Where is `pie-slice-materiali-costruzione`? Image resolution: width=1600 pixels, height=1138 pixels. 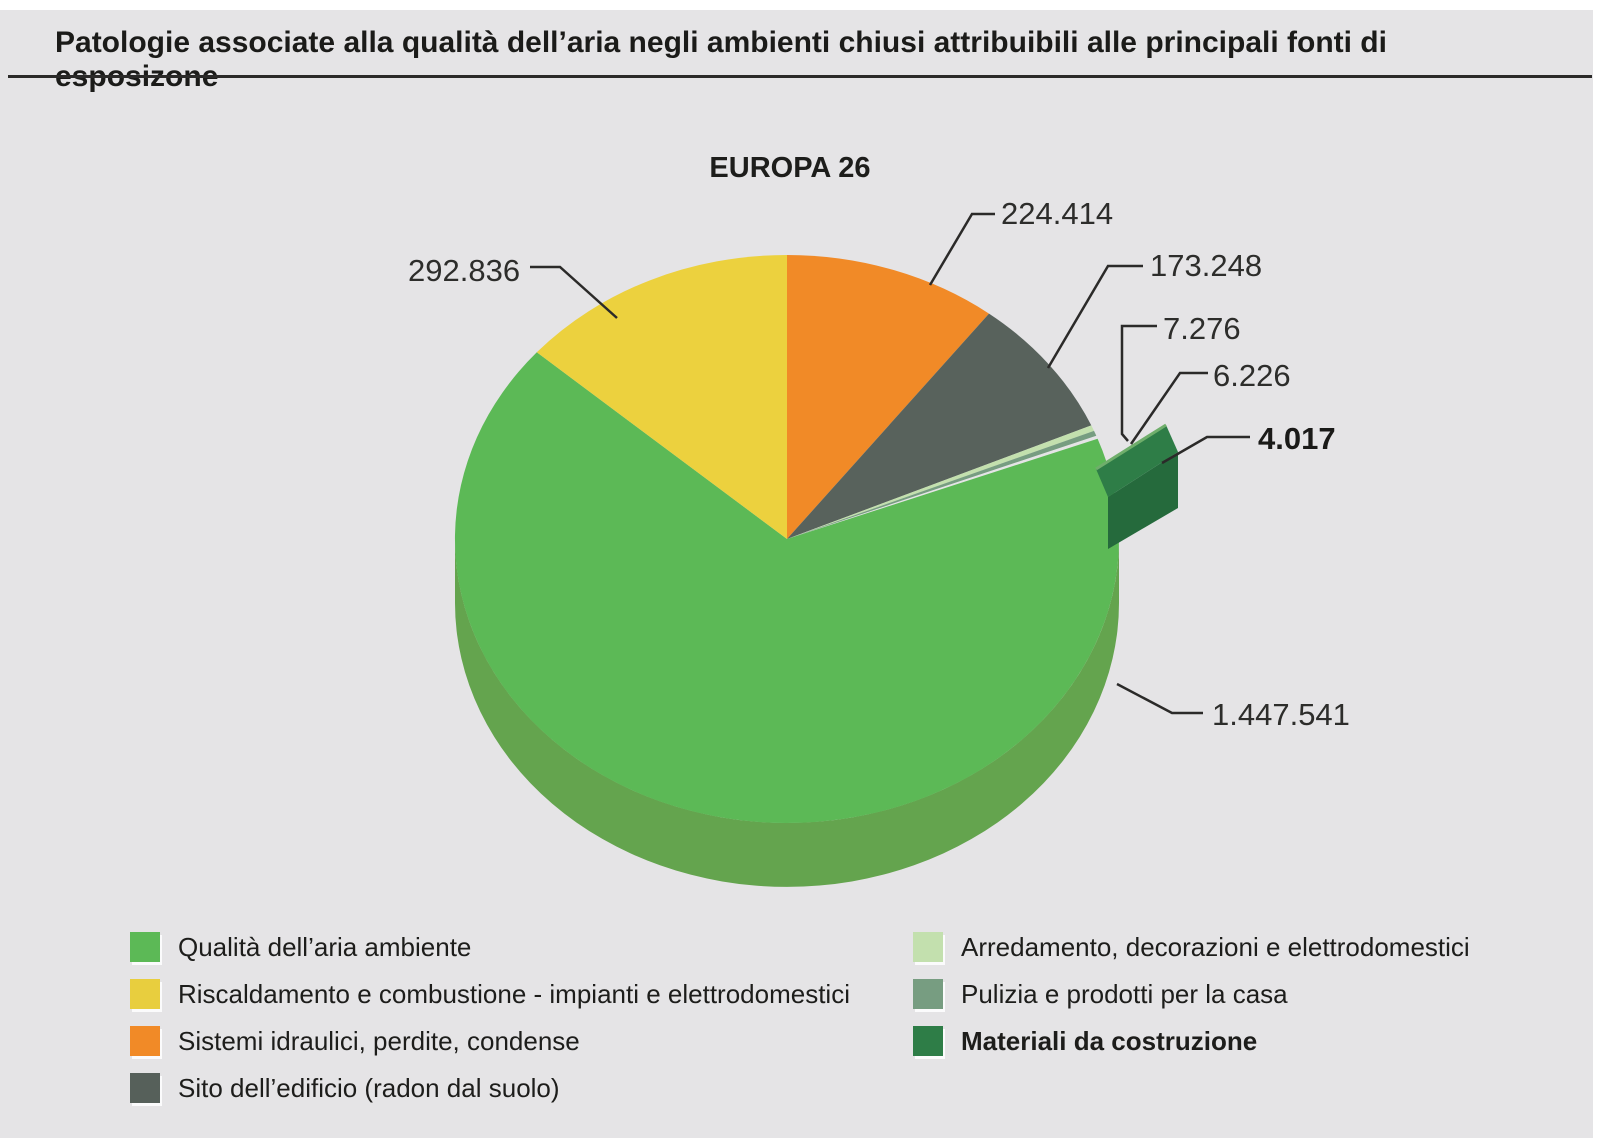 pie-slice-materiali-costruzione is located at coordinates (1137, 461).